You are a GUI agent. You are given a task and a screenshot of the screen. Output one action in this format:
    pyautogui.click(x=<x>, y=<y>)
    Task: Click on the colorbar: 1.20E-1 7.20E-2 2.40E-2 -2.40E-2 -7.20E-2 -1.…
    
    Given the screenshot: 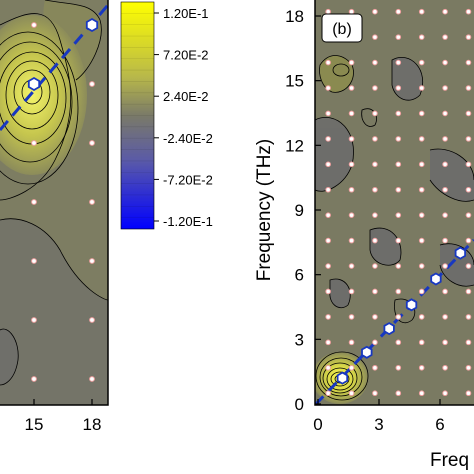 What is the action you would take?
    pyautogui.click(x=166, y=115)
    